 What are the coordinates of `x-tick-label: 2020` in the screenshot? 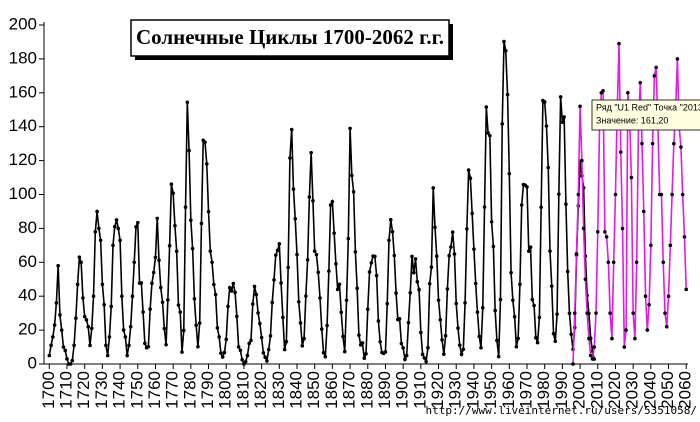 It's located at (614, 390).